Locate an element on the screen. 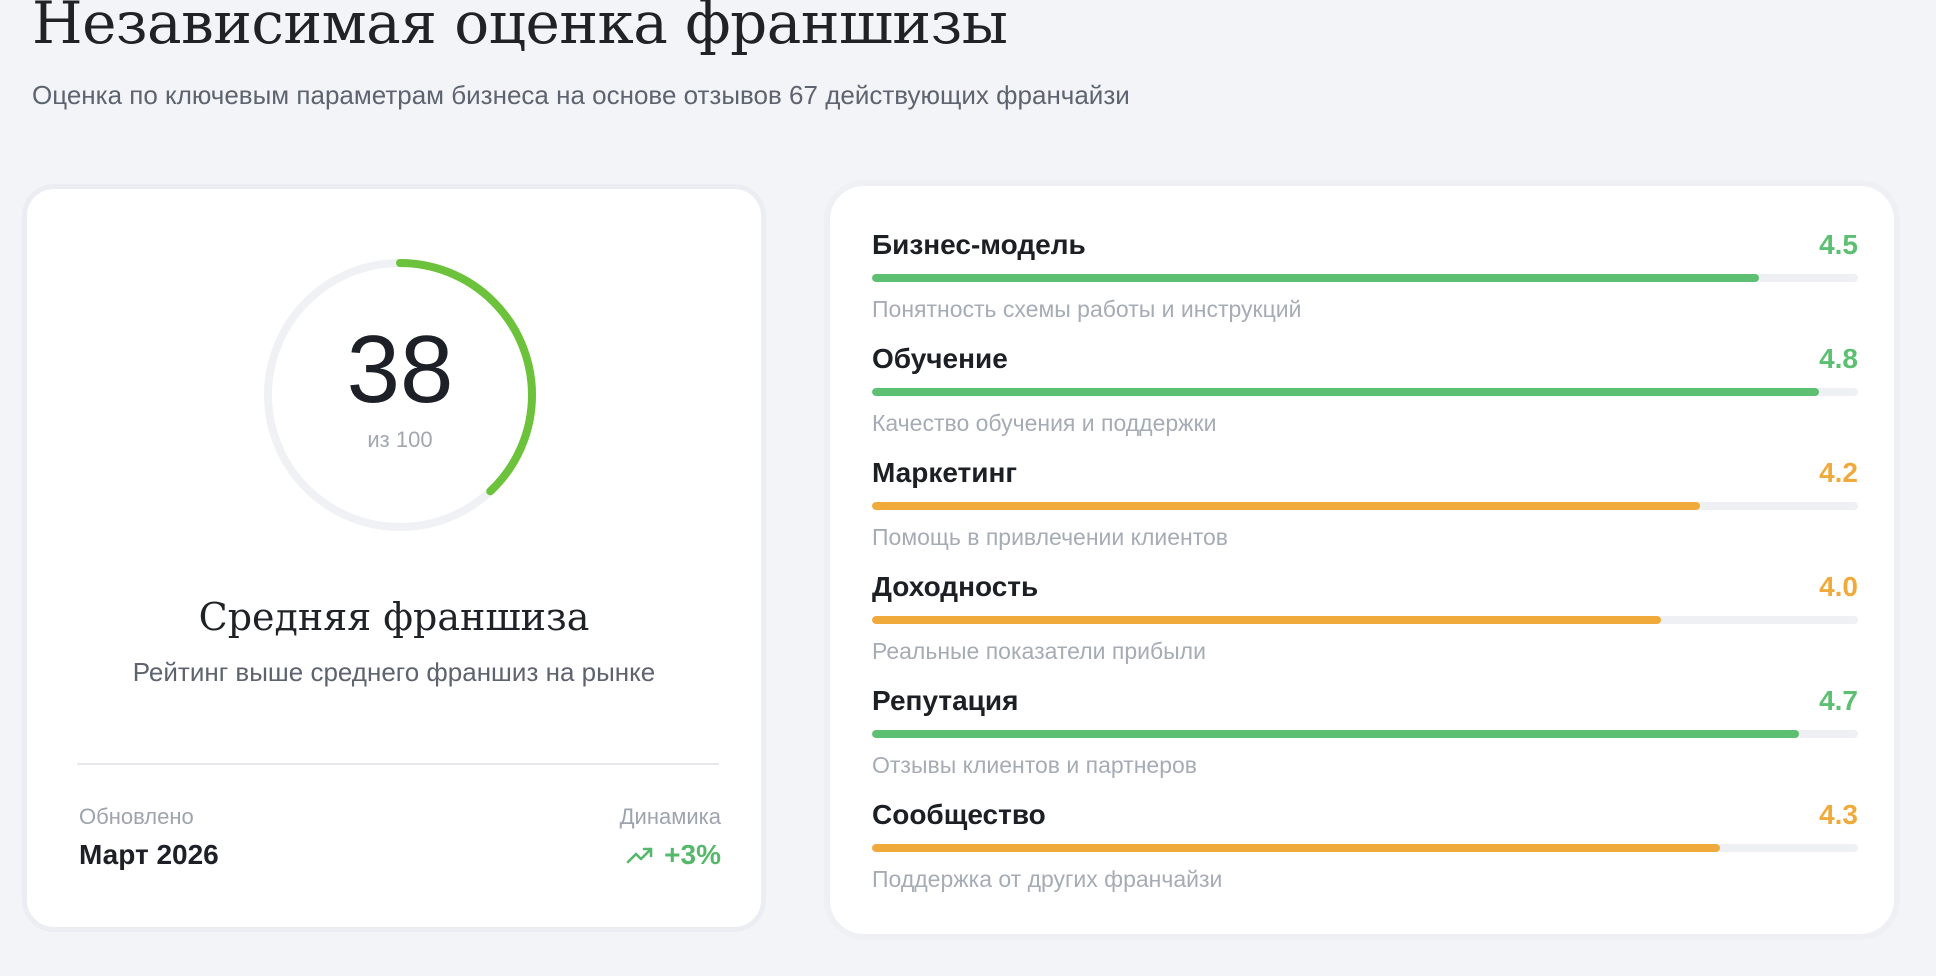 This screenshot has height=976, width=1936. metric-score: 4.0 is located at coordinates (1838, 586).